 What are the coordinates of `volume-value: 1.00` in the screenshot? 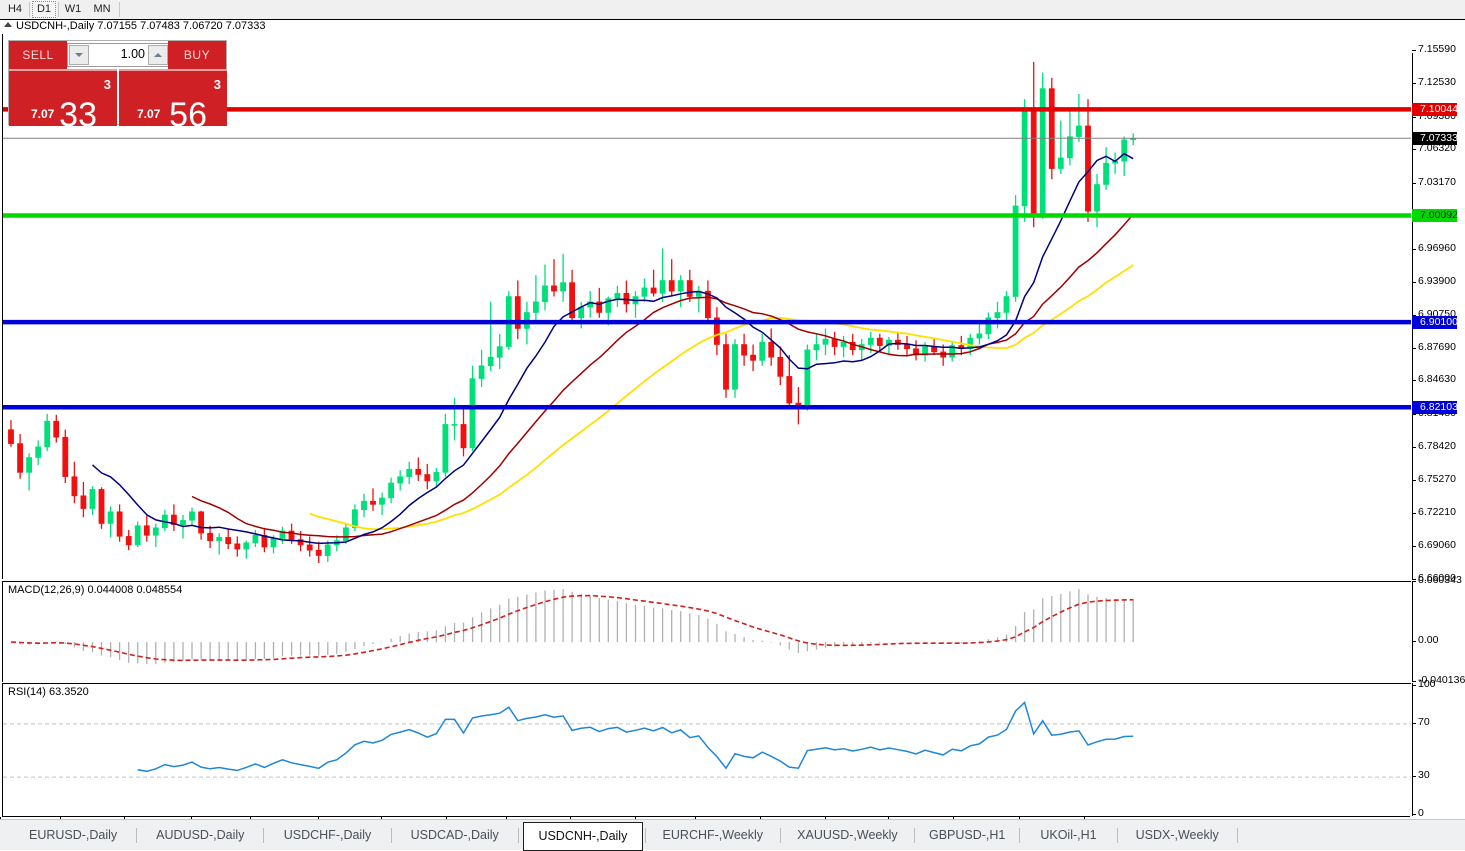 It's located at (132, 54).